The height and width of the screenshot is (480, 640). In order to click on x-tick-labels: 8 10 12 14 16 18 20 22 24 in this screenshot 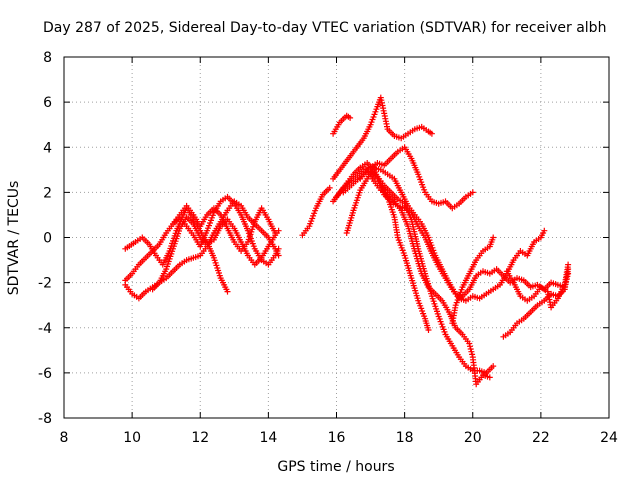, I will do `click(339, 438)`.